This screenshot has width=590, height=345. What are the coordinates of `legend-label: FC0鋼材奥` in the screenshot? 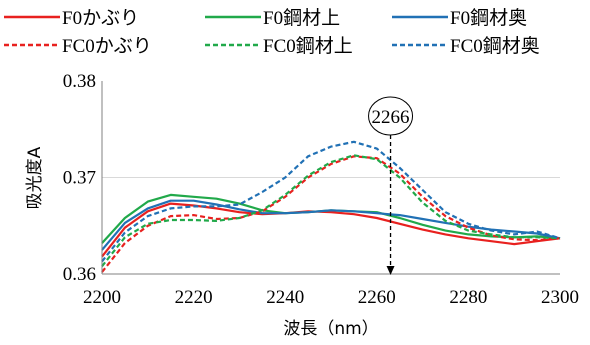 It's located at (495, 46).